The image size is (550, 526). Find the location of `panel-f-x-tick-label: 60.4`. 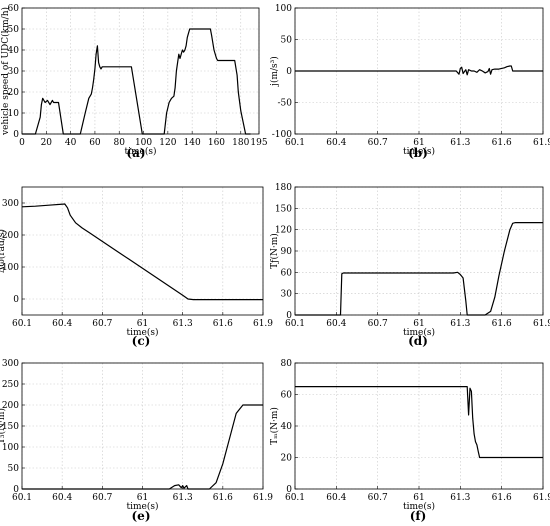

panel-f-x-tick-label: 60.4 is located at coordinates (336, 498).